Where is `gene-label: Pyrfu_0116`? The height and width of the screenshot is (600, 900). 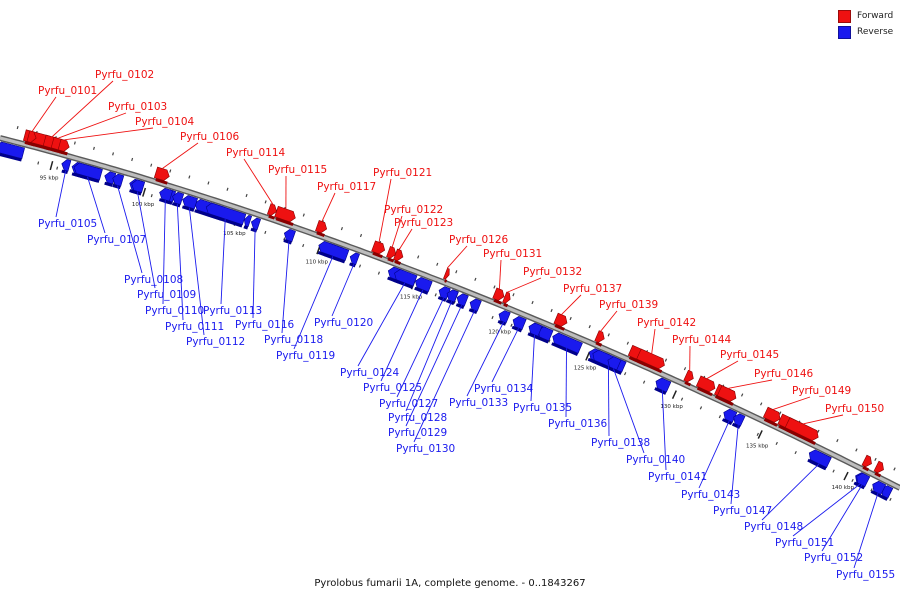 gene-label: Pyrfu_0116 is located at coordinates (265, 325).